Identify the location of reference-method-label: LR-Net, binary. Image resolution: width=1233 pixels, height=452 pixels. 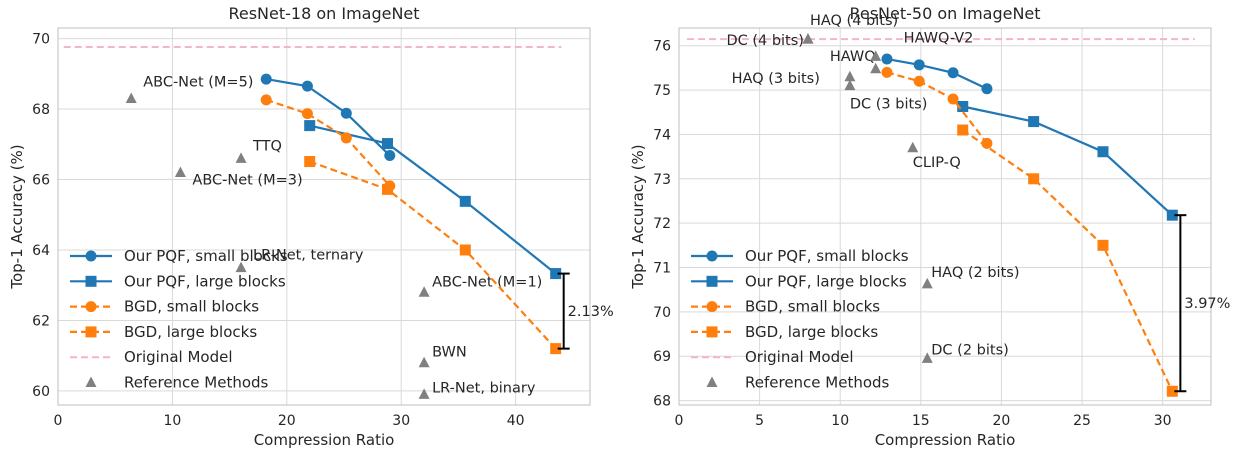
(484, 388).